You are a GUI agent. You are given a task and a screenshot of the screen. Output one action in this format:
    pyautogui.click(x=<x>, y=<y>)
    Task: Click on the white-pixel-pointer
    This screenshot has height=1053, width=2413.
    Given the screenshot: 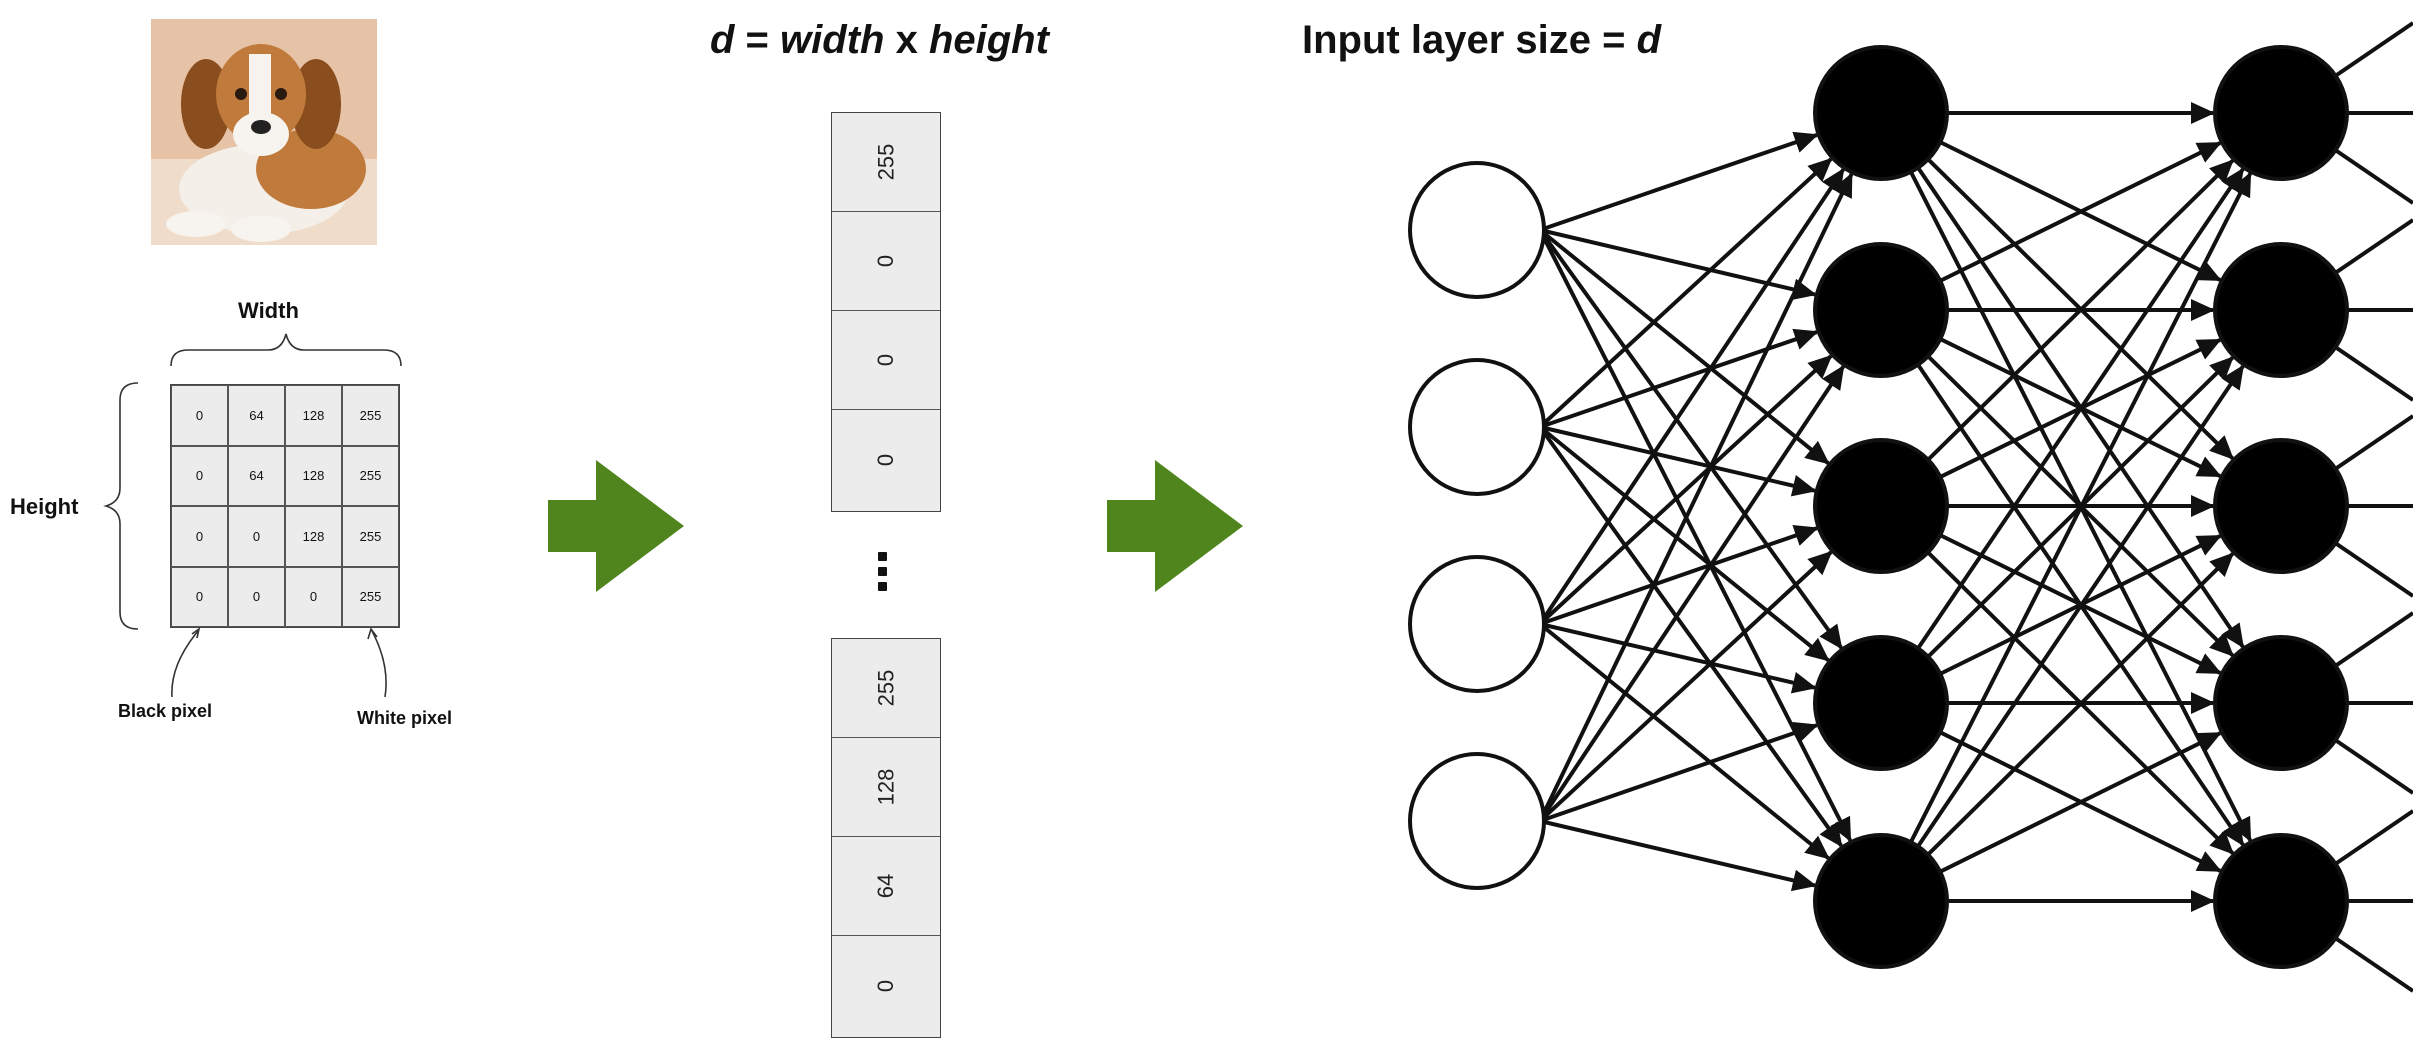 What is the action you would take?
    pyautogui.click(x=377, y=662)
    